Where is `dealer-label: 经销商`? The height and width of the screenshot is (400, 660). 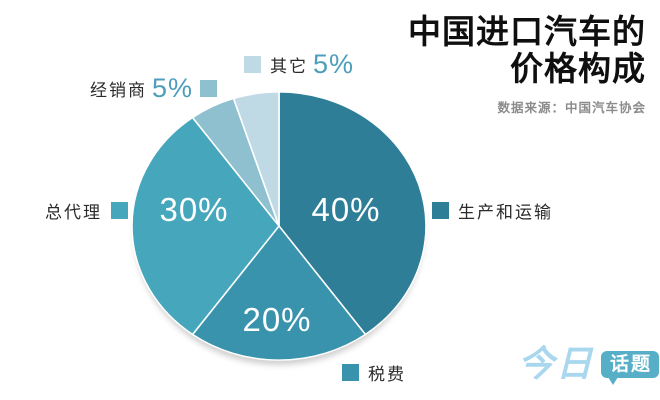
dealer-label: 经销商 is located at coordinates (118, 90).